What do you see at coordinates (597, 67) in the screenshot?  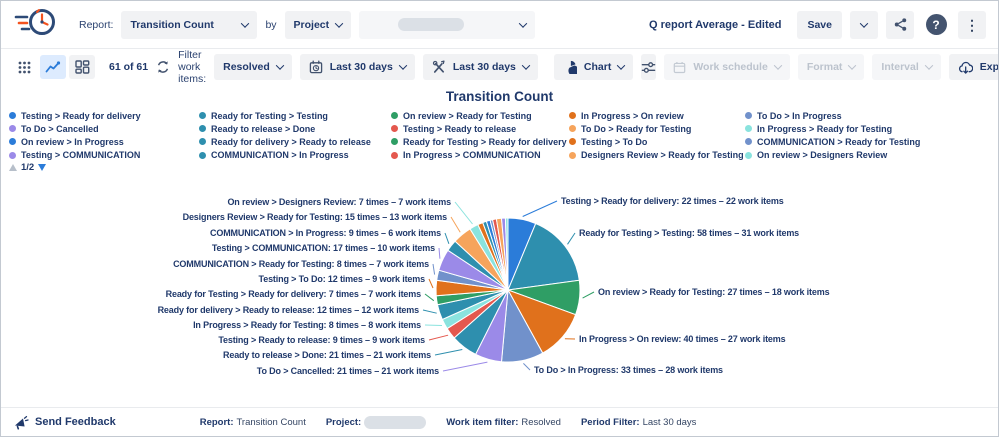 I see `chart-type-value: Chart` at bounding box center [597, 67].